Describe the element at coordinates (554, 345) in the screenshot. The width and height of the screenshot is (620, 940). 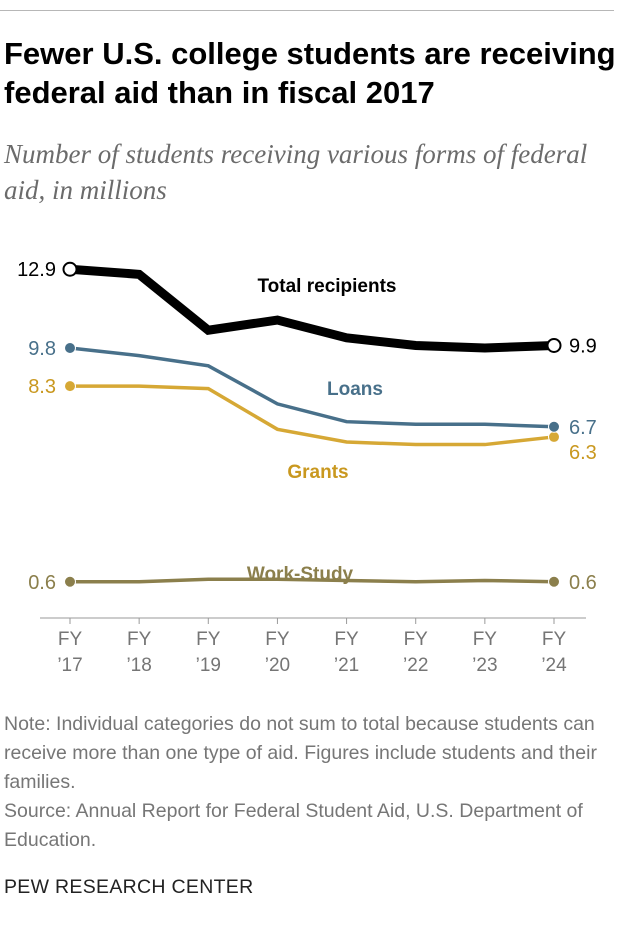
I see `data-point-total-recipients-end` at that location.